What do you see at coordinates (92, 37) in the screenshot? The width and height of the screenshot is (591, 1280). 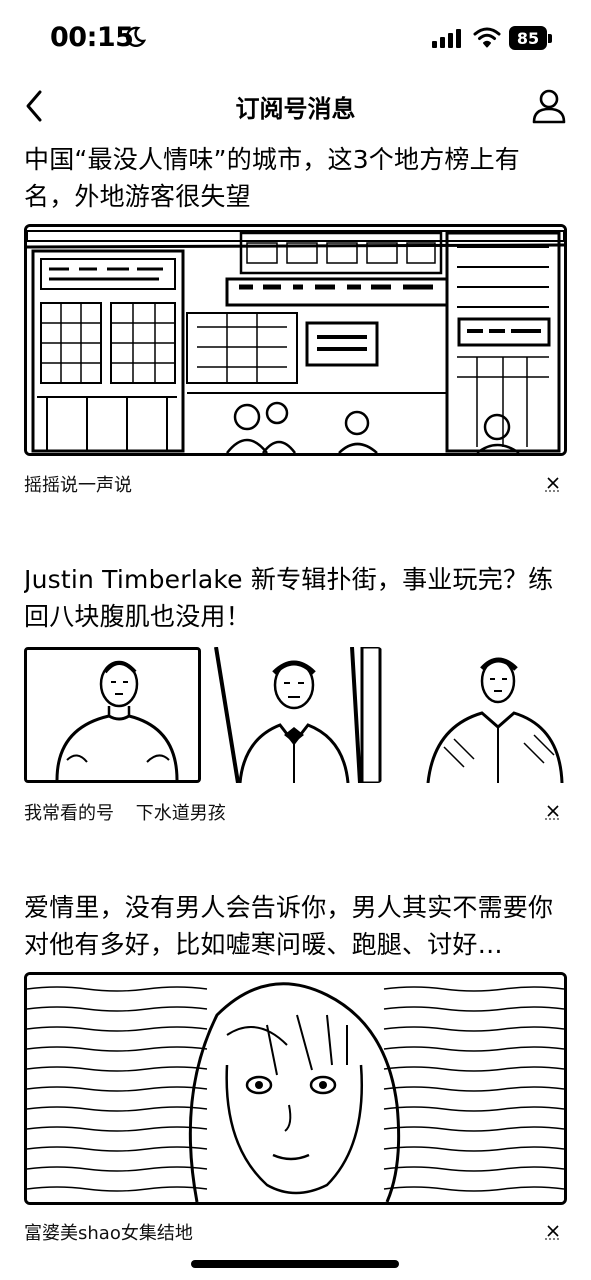 I see `status-time: 00:15` at bounding box center [92, 37].